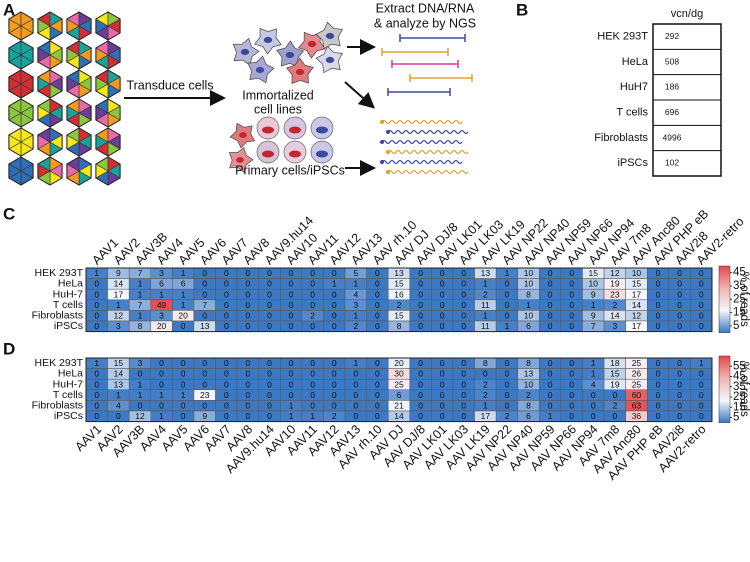  I want to click on panel-label: B, so click(522, 9).